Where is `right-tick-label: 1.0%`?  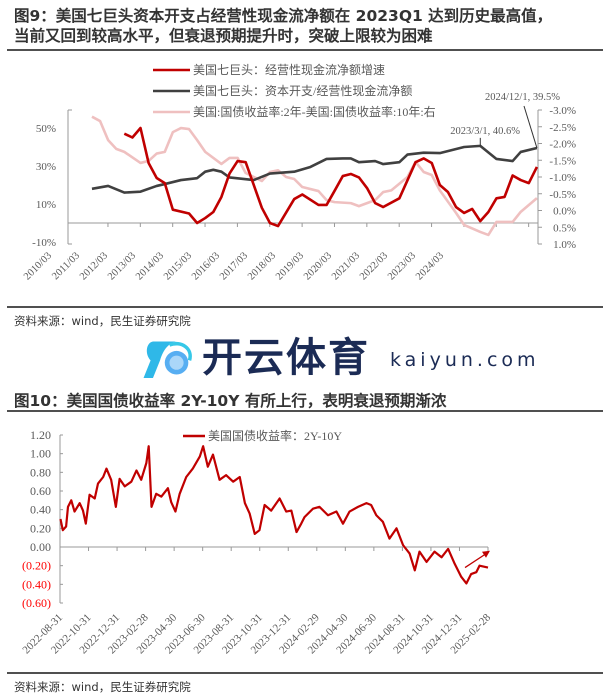
right-tick-label: 1.0% is located at coordinates (564, 245).